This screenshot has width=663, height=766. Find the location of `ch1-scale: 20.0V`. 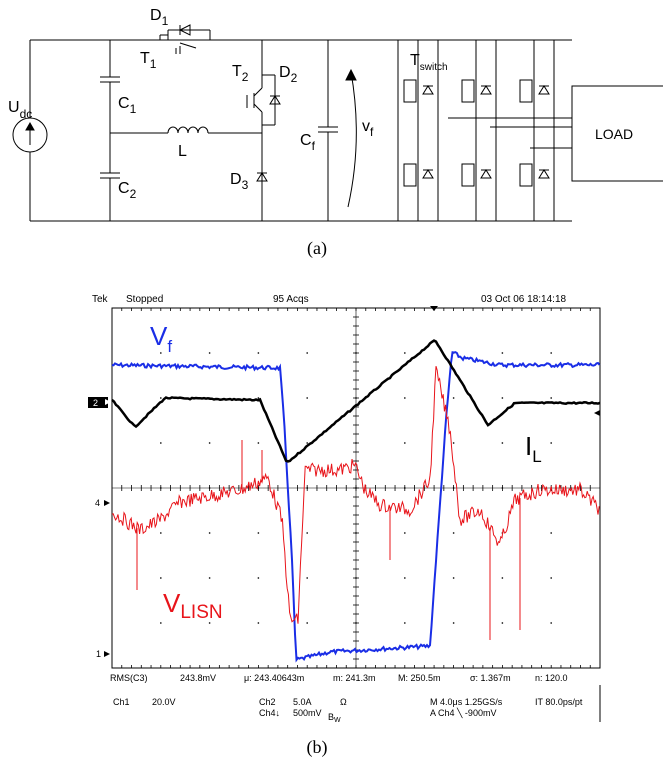

ch1-scale: 20.0V is located at coordinates (164, 702).